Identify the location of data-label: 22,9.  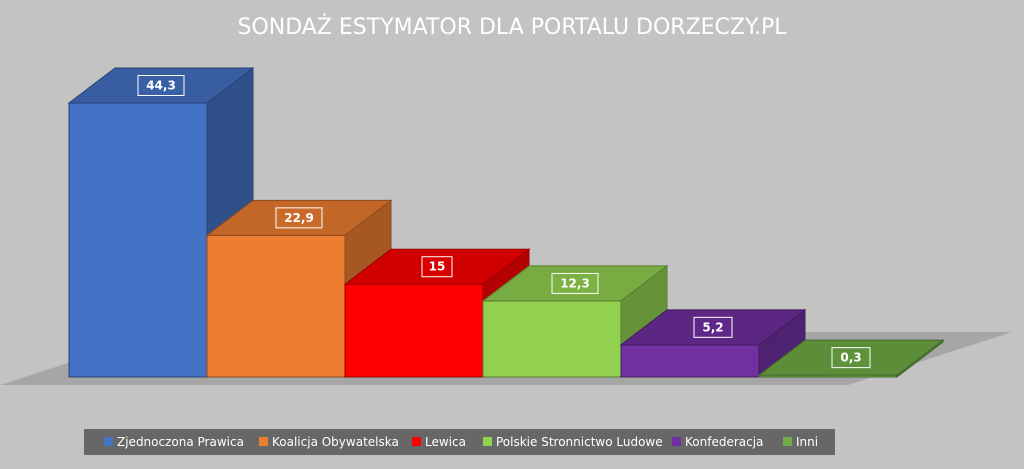
(299, 218).